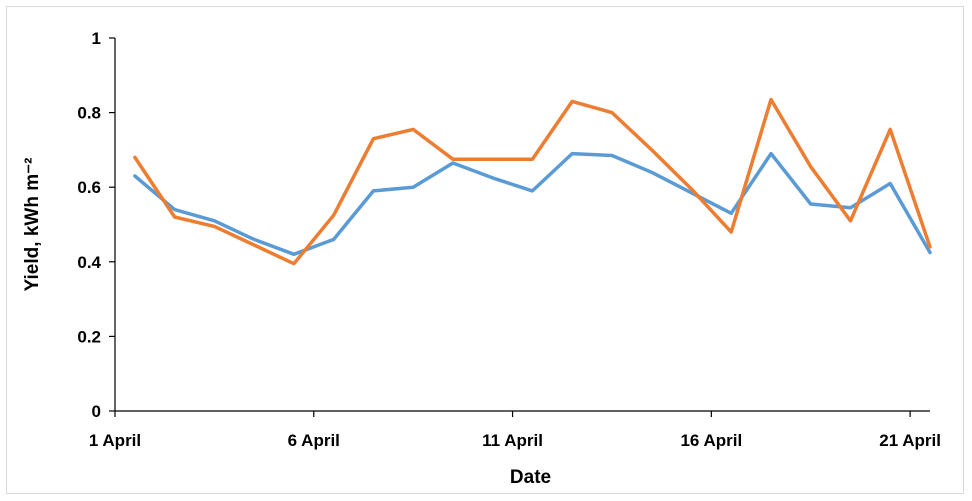 Image resolution: width=972 pixels, height=501 pixels. I want to click on y-tick-label: 0.8, so click(89, 113).